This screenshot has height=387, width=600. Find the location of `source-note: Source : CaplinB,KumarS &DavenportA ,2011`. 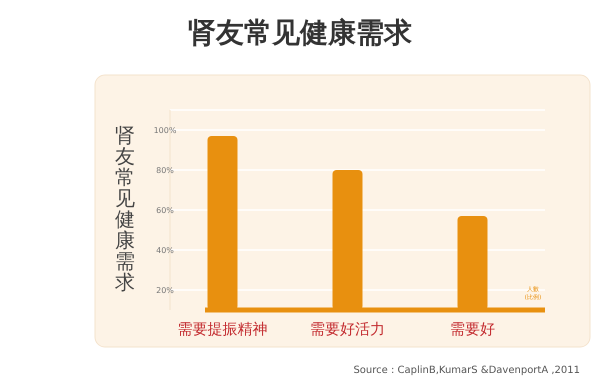

source-note: Source : CaplinB,KumarS &DavenportA ,2011 is located at coordinates (466, 370).